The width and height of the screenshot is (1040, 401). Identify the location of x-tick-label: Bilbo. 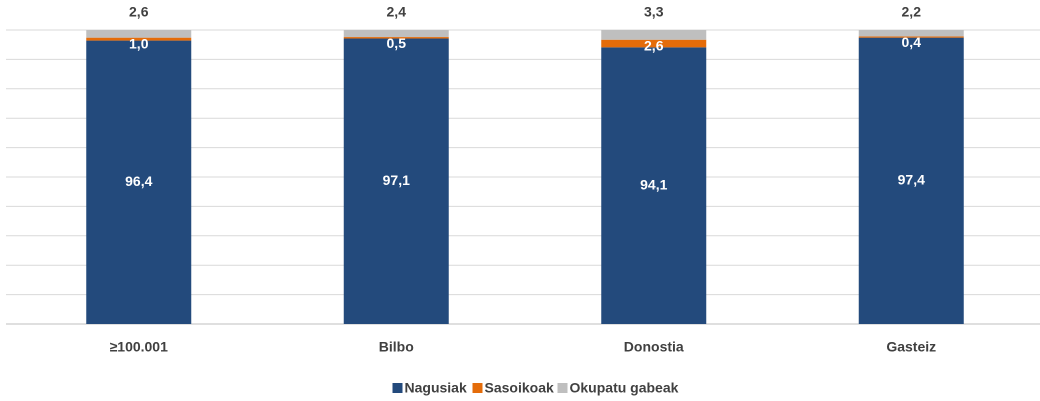
(396, 347).